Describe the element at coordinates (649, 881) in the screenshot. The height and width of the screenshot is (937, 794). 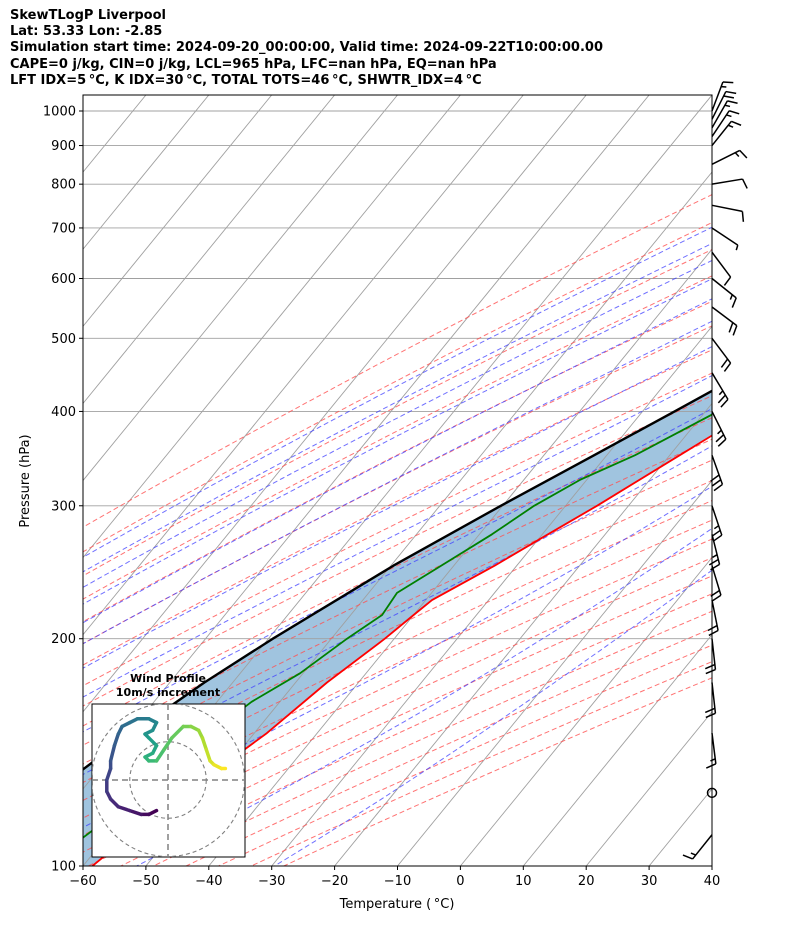
I see `x-tick-label: 30` at that location.